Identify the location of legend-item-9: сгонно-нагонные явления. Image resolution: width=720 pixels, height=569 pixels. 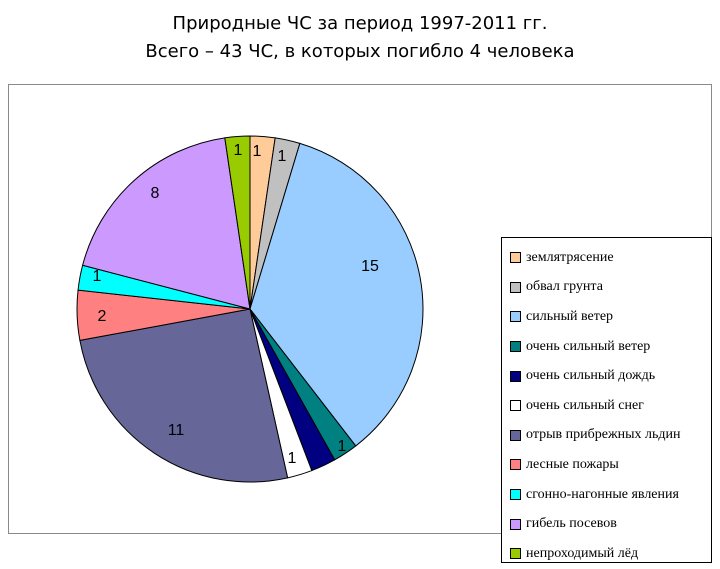
(606, 495).